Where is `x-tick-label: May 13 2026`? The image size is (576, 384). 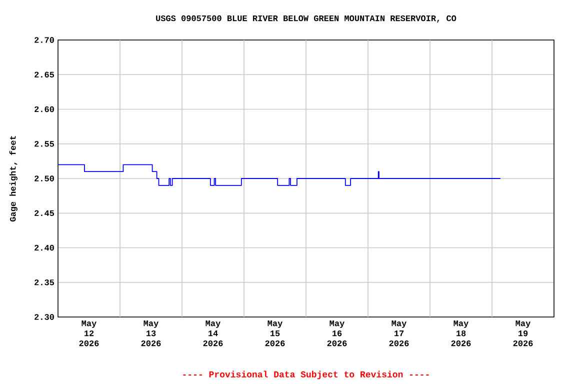 x-tick-label: May 13 2026 is located at coordinates (151, 333).